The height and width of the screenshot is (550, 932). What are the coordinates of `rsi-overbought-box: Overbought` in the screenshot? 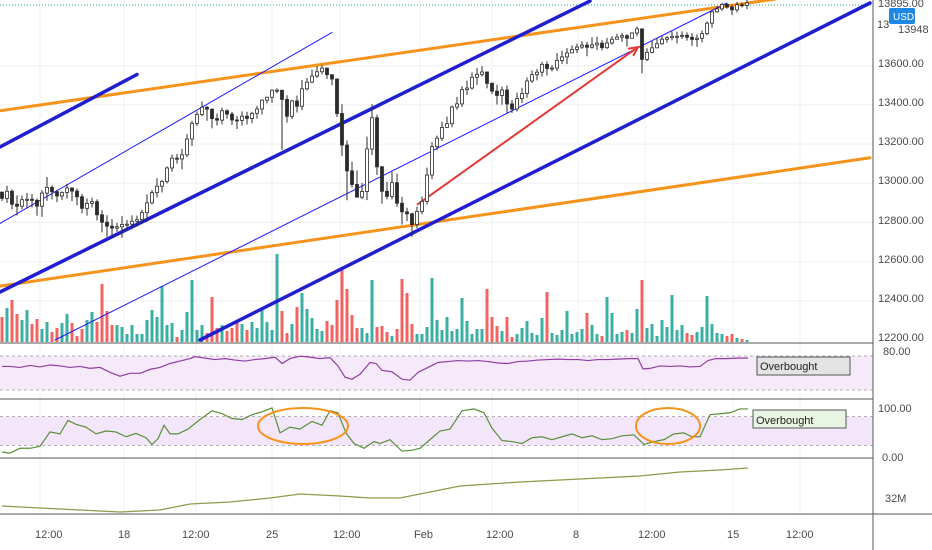 It's located at (803, 366).